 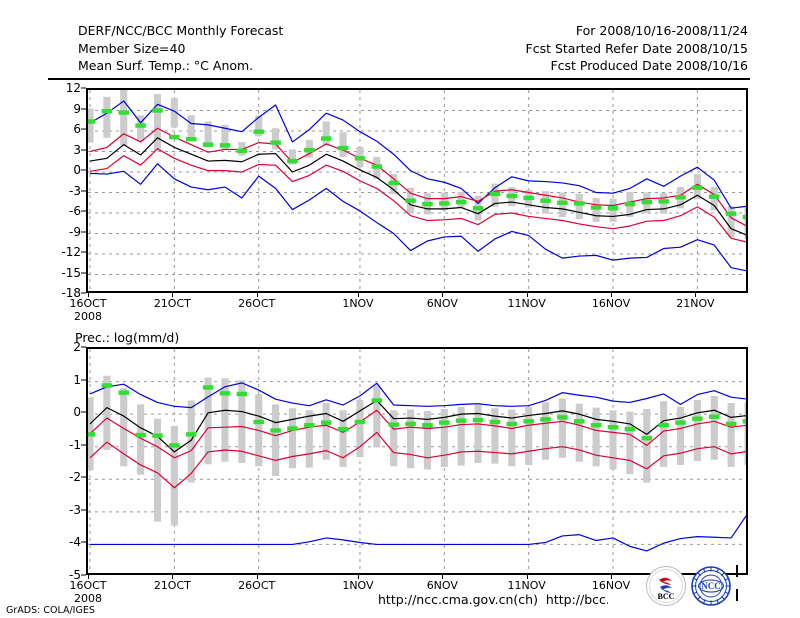 What do you see at coordinates (611, 303) in the screenshot?
I see `x-axis-tick-label: 16NOV` at bounding box center [611, 303].